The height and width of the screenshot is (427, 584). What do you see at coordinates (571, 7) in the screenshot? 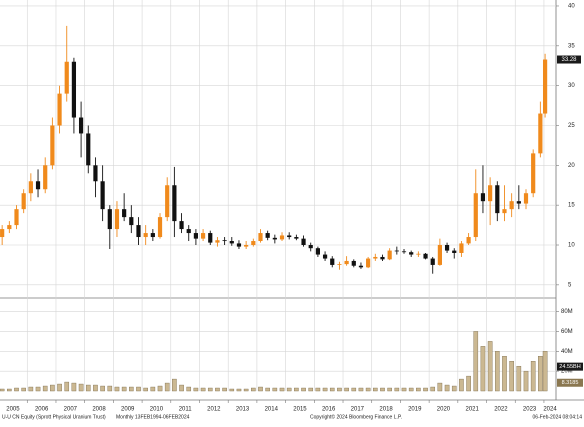
I see `y-tick-label: 40` at bounding box center [571, 7].